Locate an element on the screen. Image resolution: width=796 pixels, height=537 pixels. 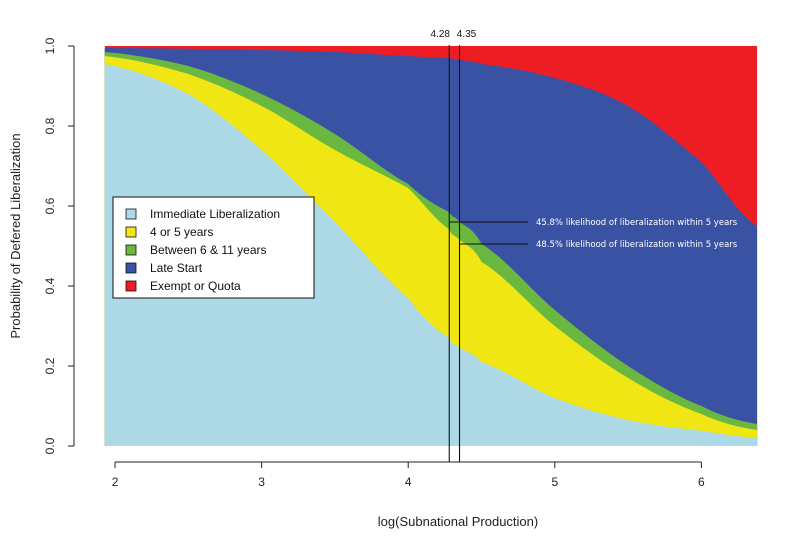
y-tick-label: 0.2 is located at coordinates (50, 365).